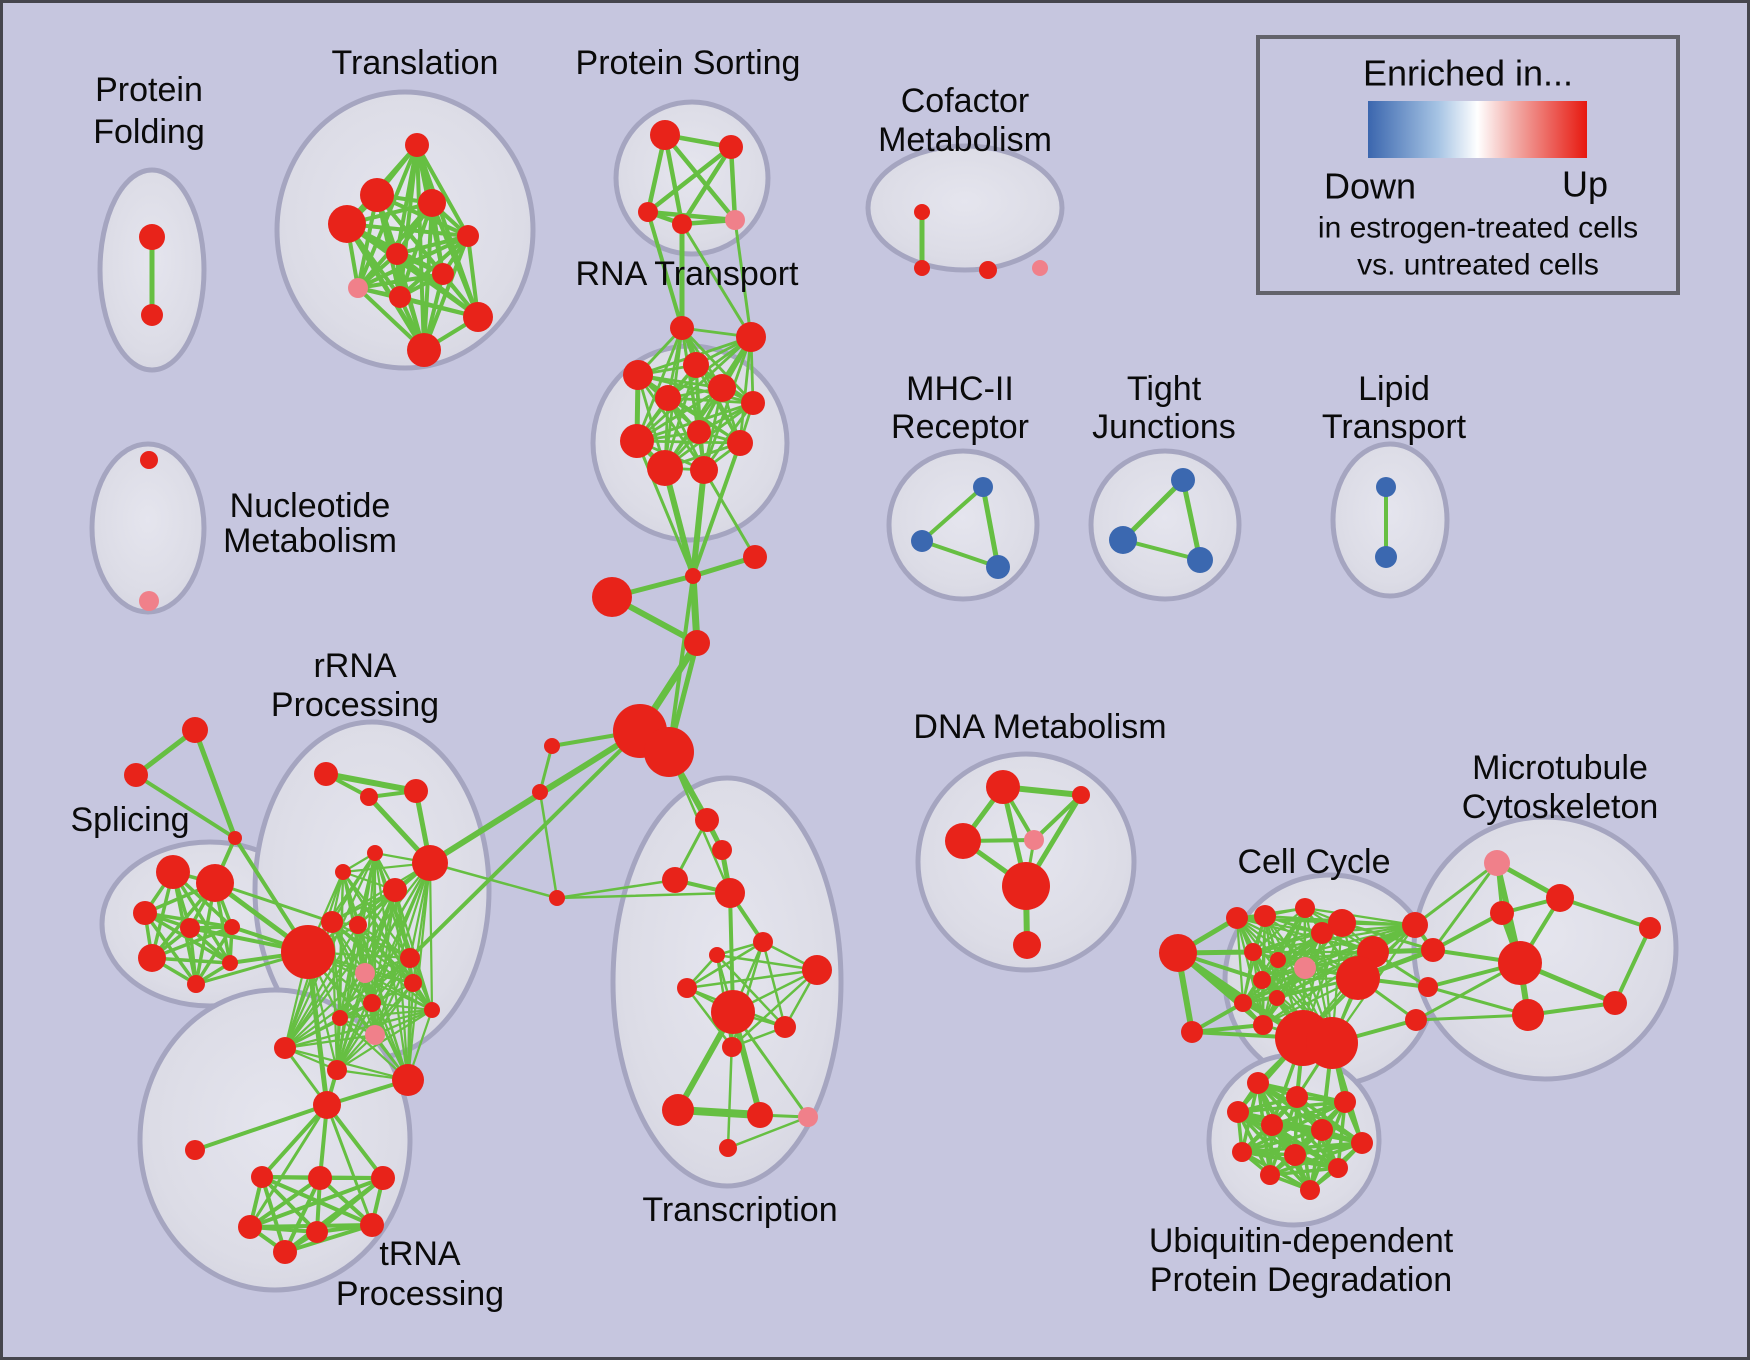 This screenshot has width=1750, height=1360. Describe the element at coordinates (753, 403) in the screenshot. I see `gene-set-node-rt7` at that location.